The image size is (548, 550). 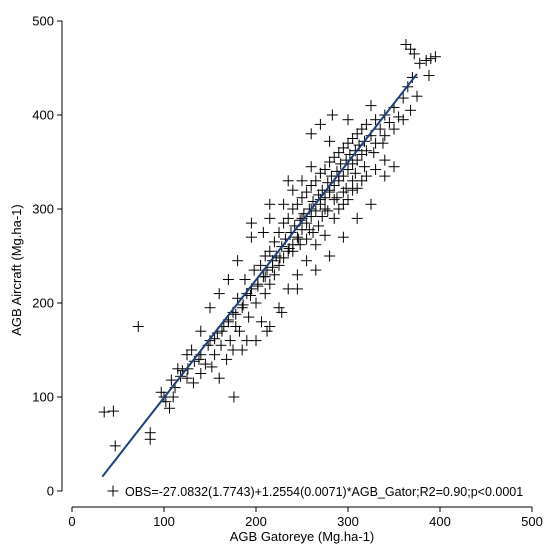 What do you see at coordinates (16, 269) in the screenshot?
I see `y-axis-title: AGB Aircraft (Mg.ha-1)` at bounding box center [16, 269].